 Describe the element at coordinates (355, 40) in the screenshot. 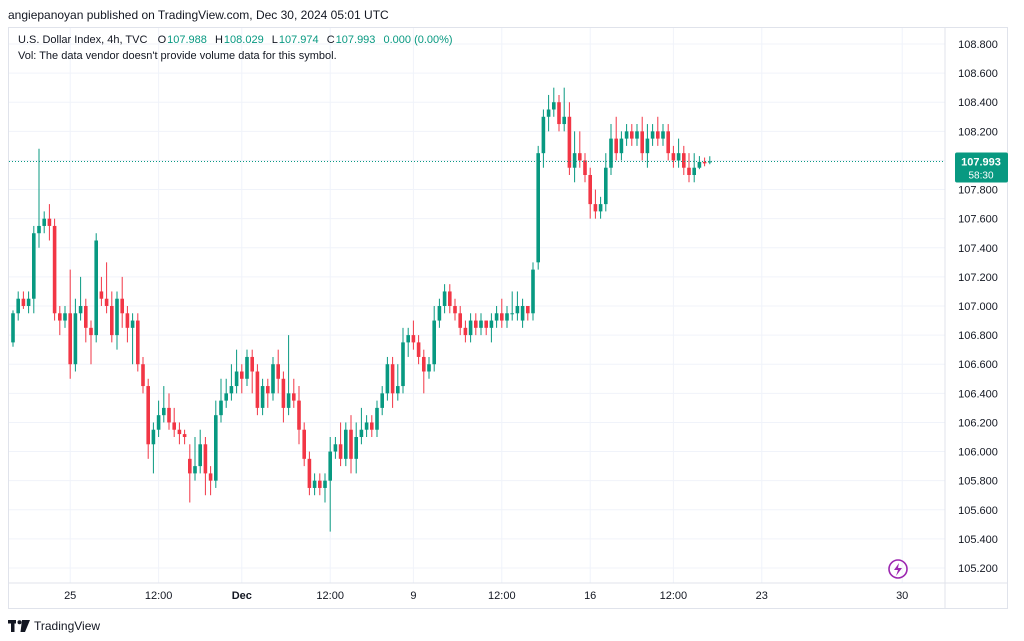

I see `close-value: 107.993` at that location.